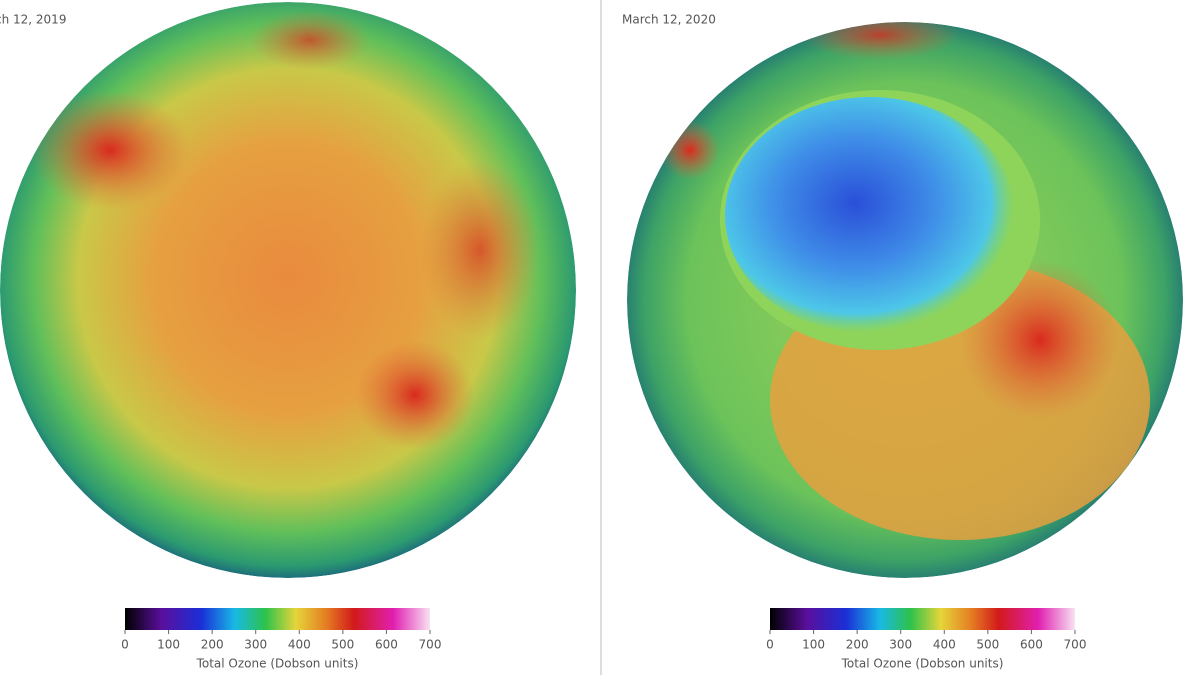  Describe the element at coordinates (669, 20) in the screenshot. I see `date-label: March 12, 2020` at that location.